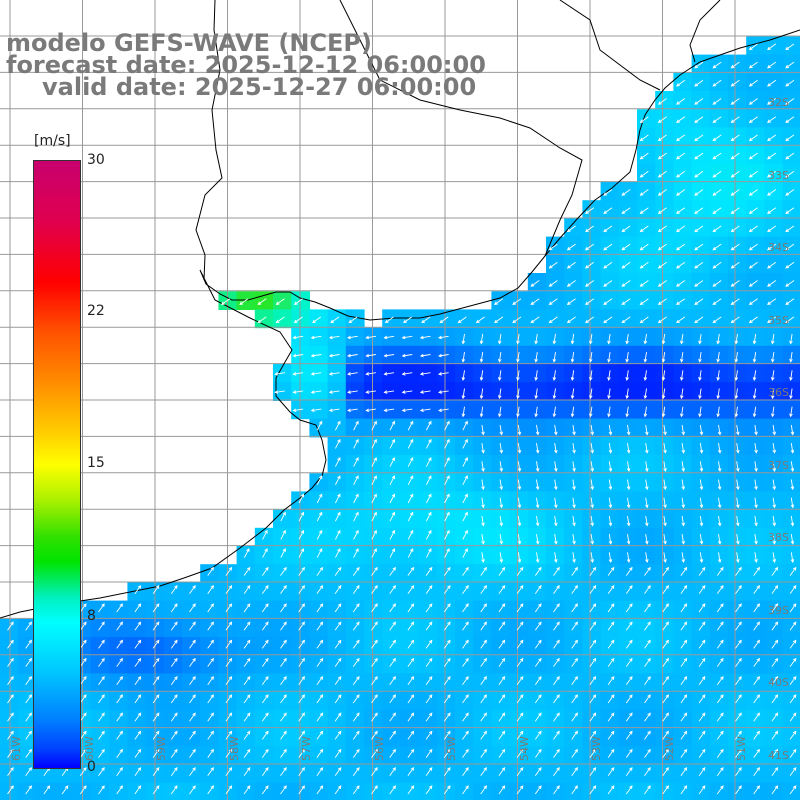 This screenshot has height=800, width=800. What do you see at coordinates (778, 175) in the screenshot?
I see `latitude-label: 33S` at bounding box center [778, 175].